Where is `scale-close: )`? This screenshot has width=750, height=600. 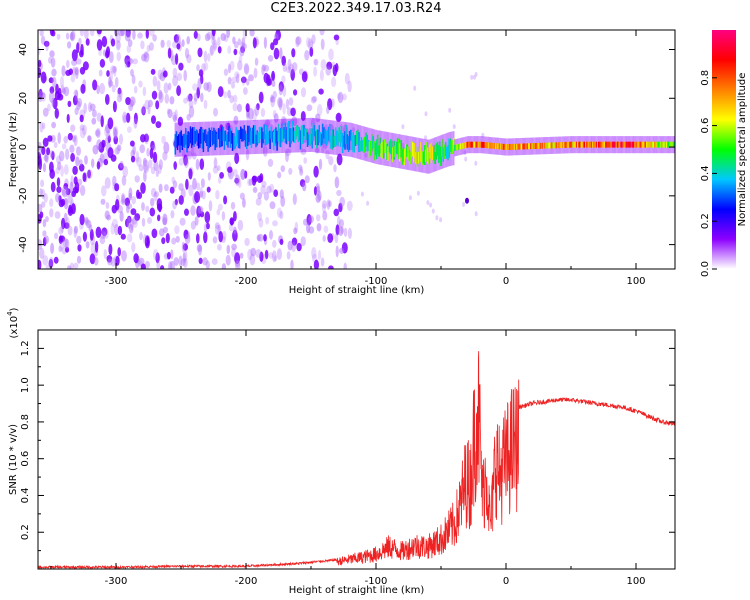 scale-close: ) is located at coordinates (14, 309).